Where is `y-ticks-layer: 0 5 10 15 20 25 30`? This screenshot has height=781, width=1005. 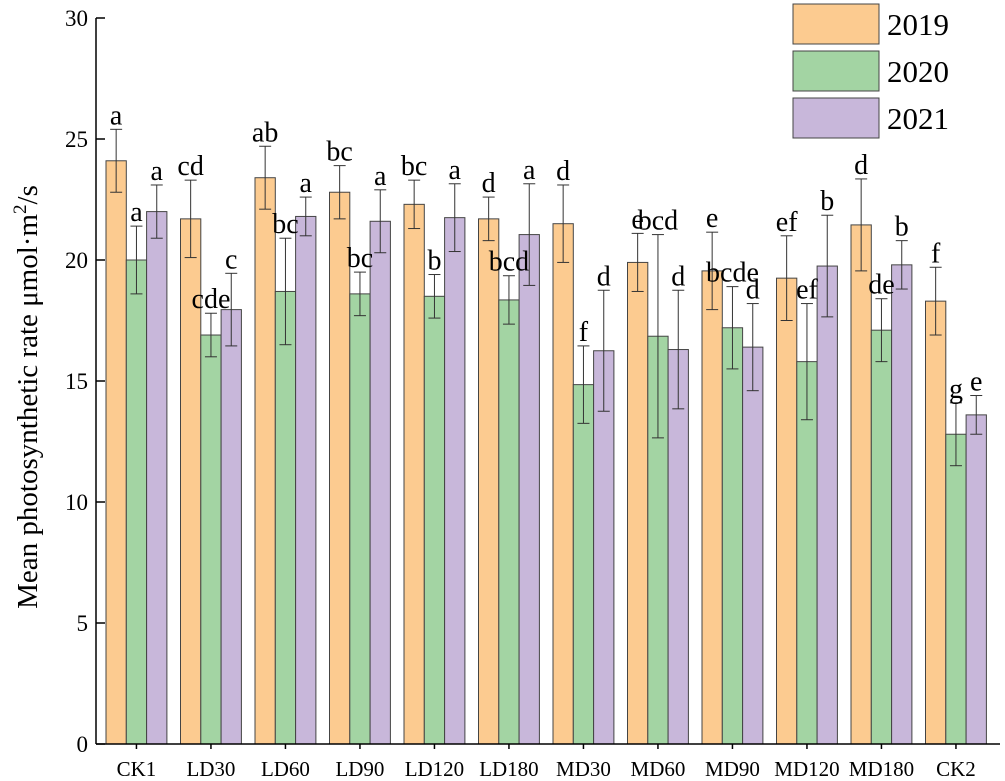
y-ticks-layer: 0 5 10 15 20 25 30 is located at coordinates (85, 381).